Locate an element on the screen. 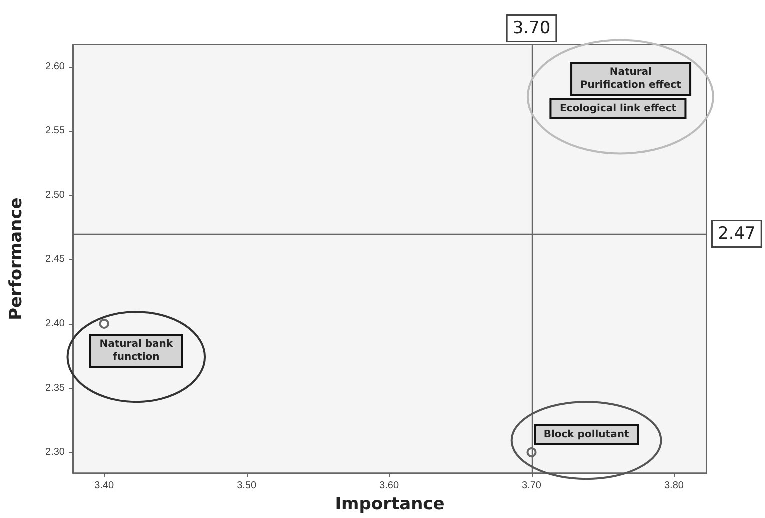  y-tick-label: 2.30 is located at coordinates (56, 452).